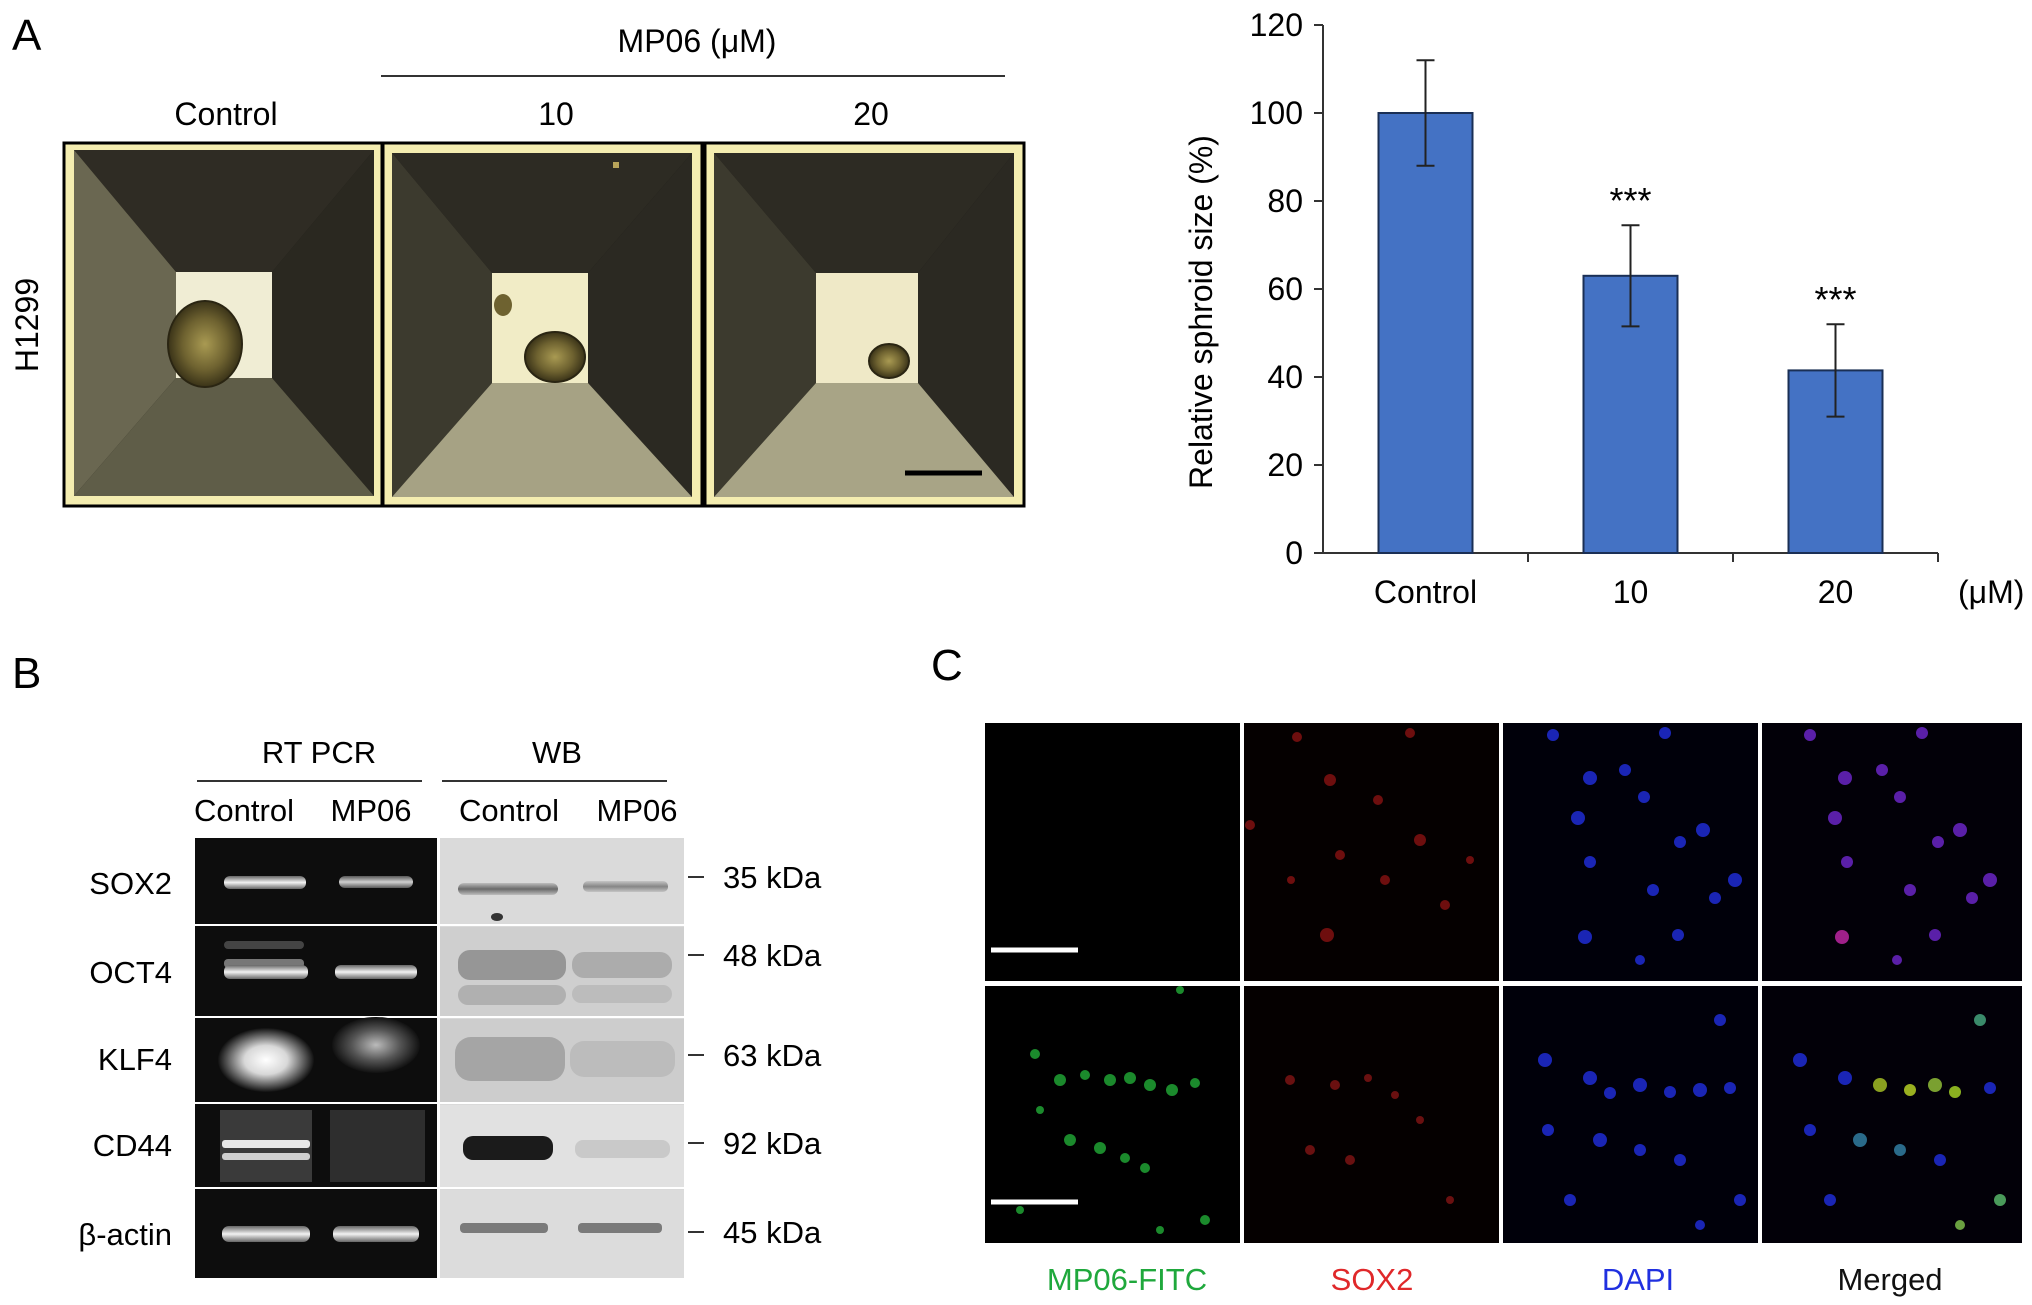  What do you see at coordinates (371, 810) in the screenshot?
I see `lane-label-2: MP06` at bounding box center [371, 810].